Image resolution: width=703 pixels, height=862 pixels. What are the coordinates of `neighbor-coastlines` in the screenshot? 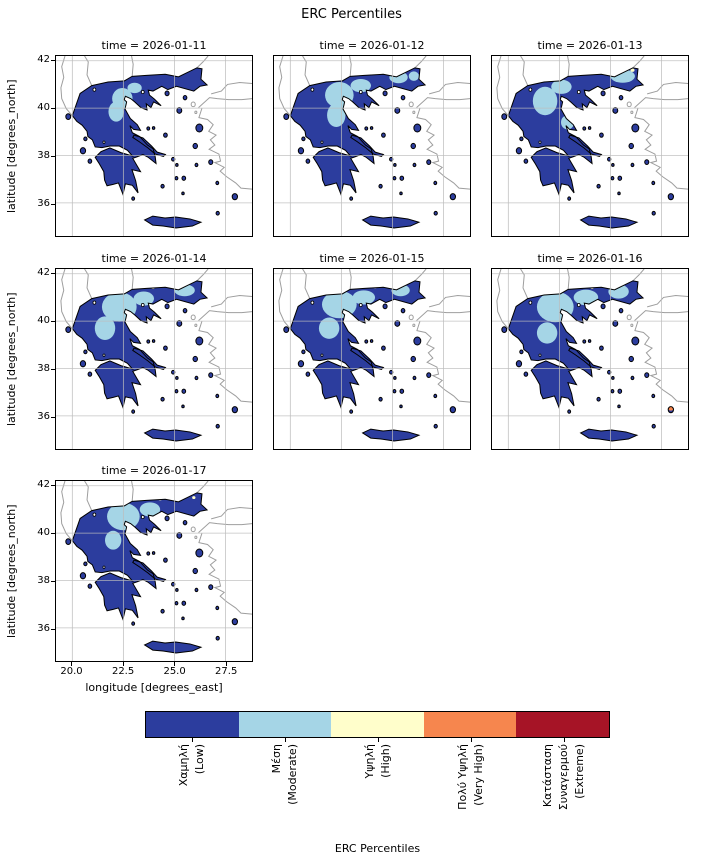 It's located at (156, 122).